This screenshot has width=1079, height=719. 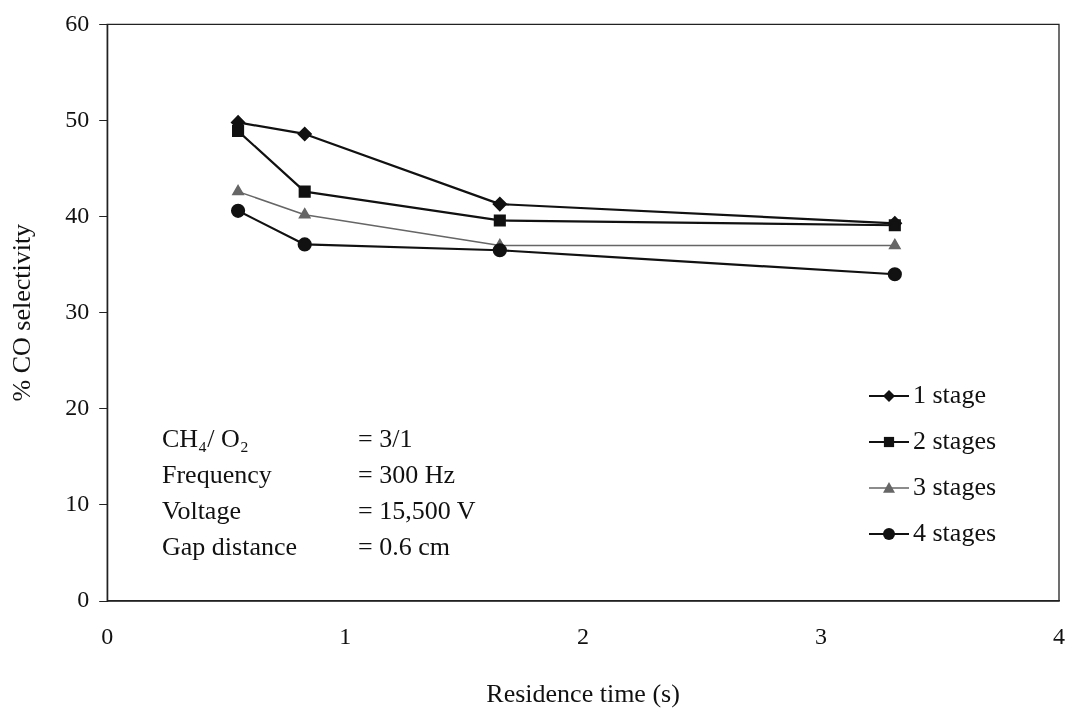 What do you see at coordinates (77, 22) in the screenshot?
I see `y-tick-label: 60` at bounding box center [77, 22].